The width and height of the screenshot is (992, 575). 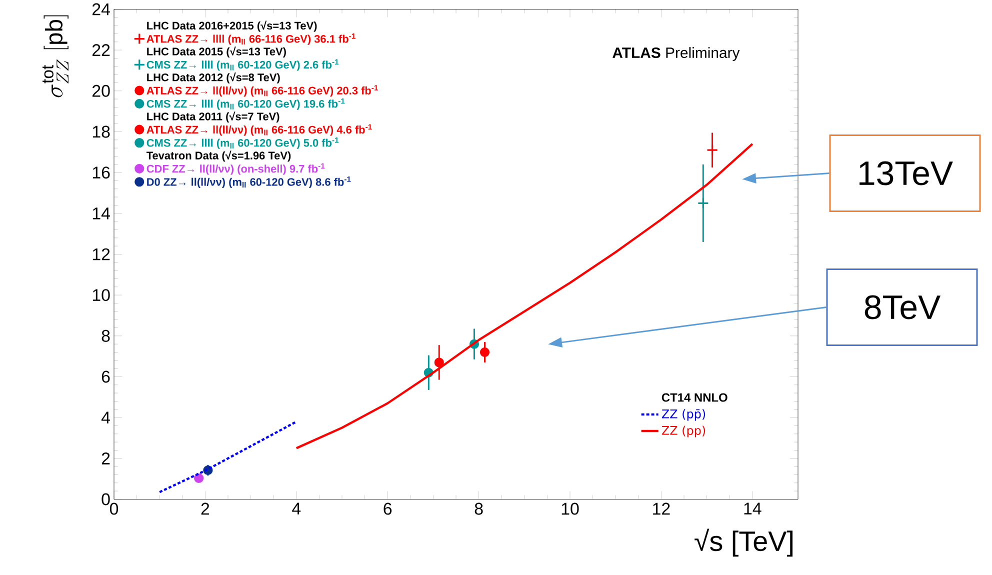 What do you see at coordinates (106, 458) in the screenshot?
I see `y-tick-label: 2` at bounding box center [106, 458].